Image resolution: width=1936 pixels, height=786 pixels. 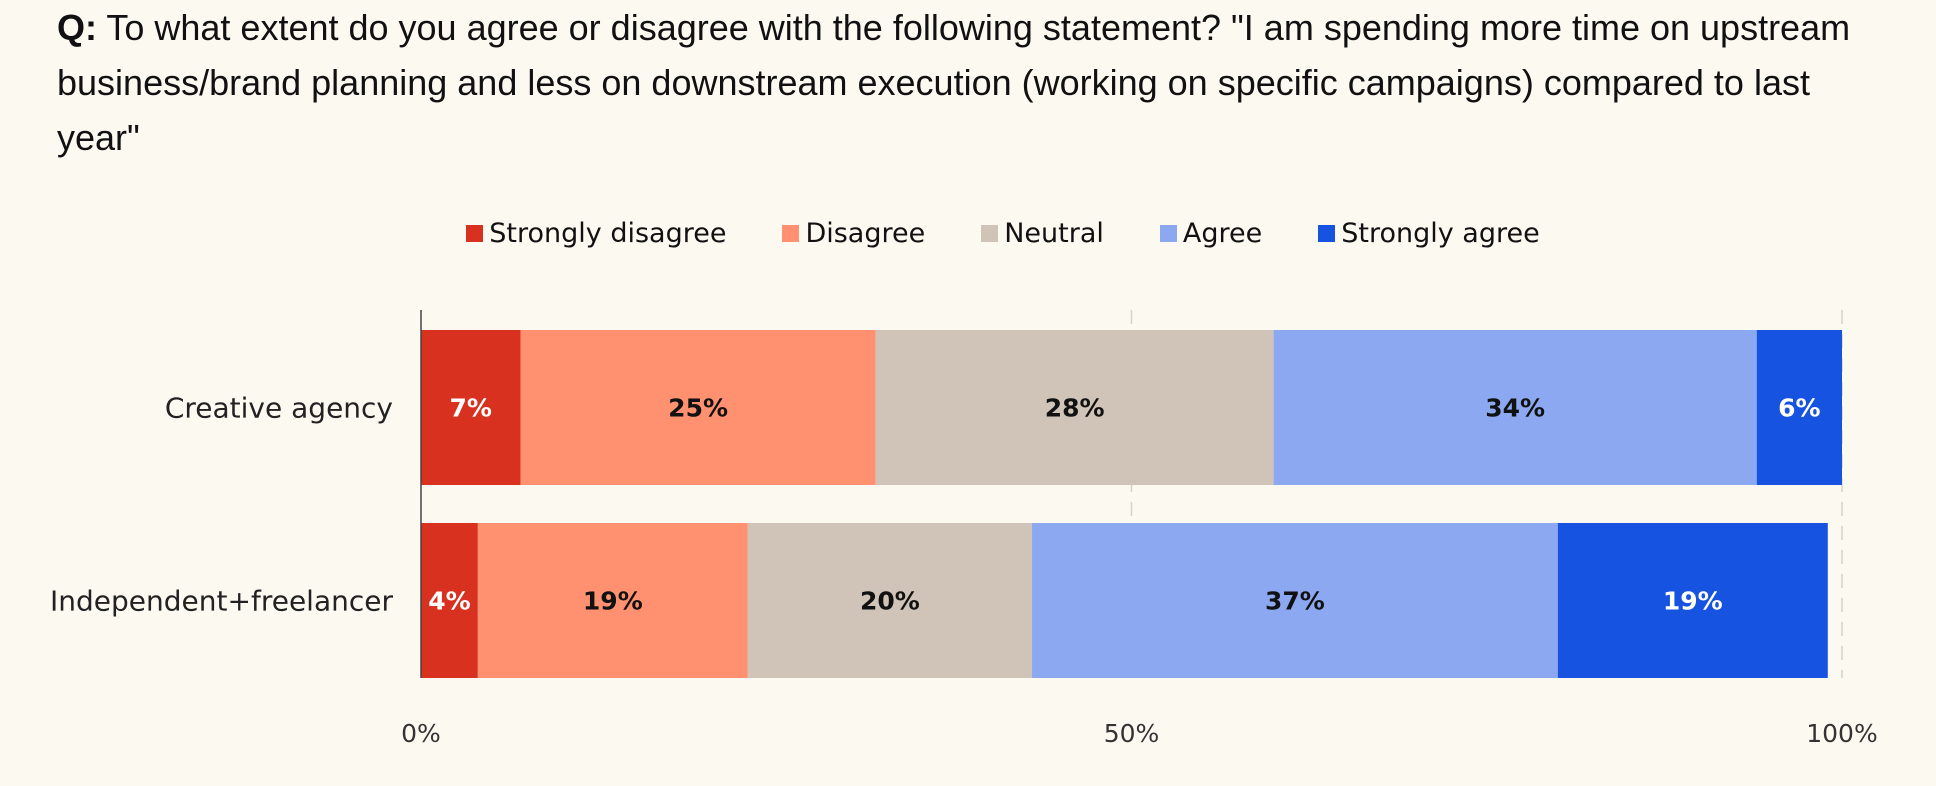 I want to click on data-label-creative-agency-agree: 34%, so click(x=1515, y=408).